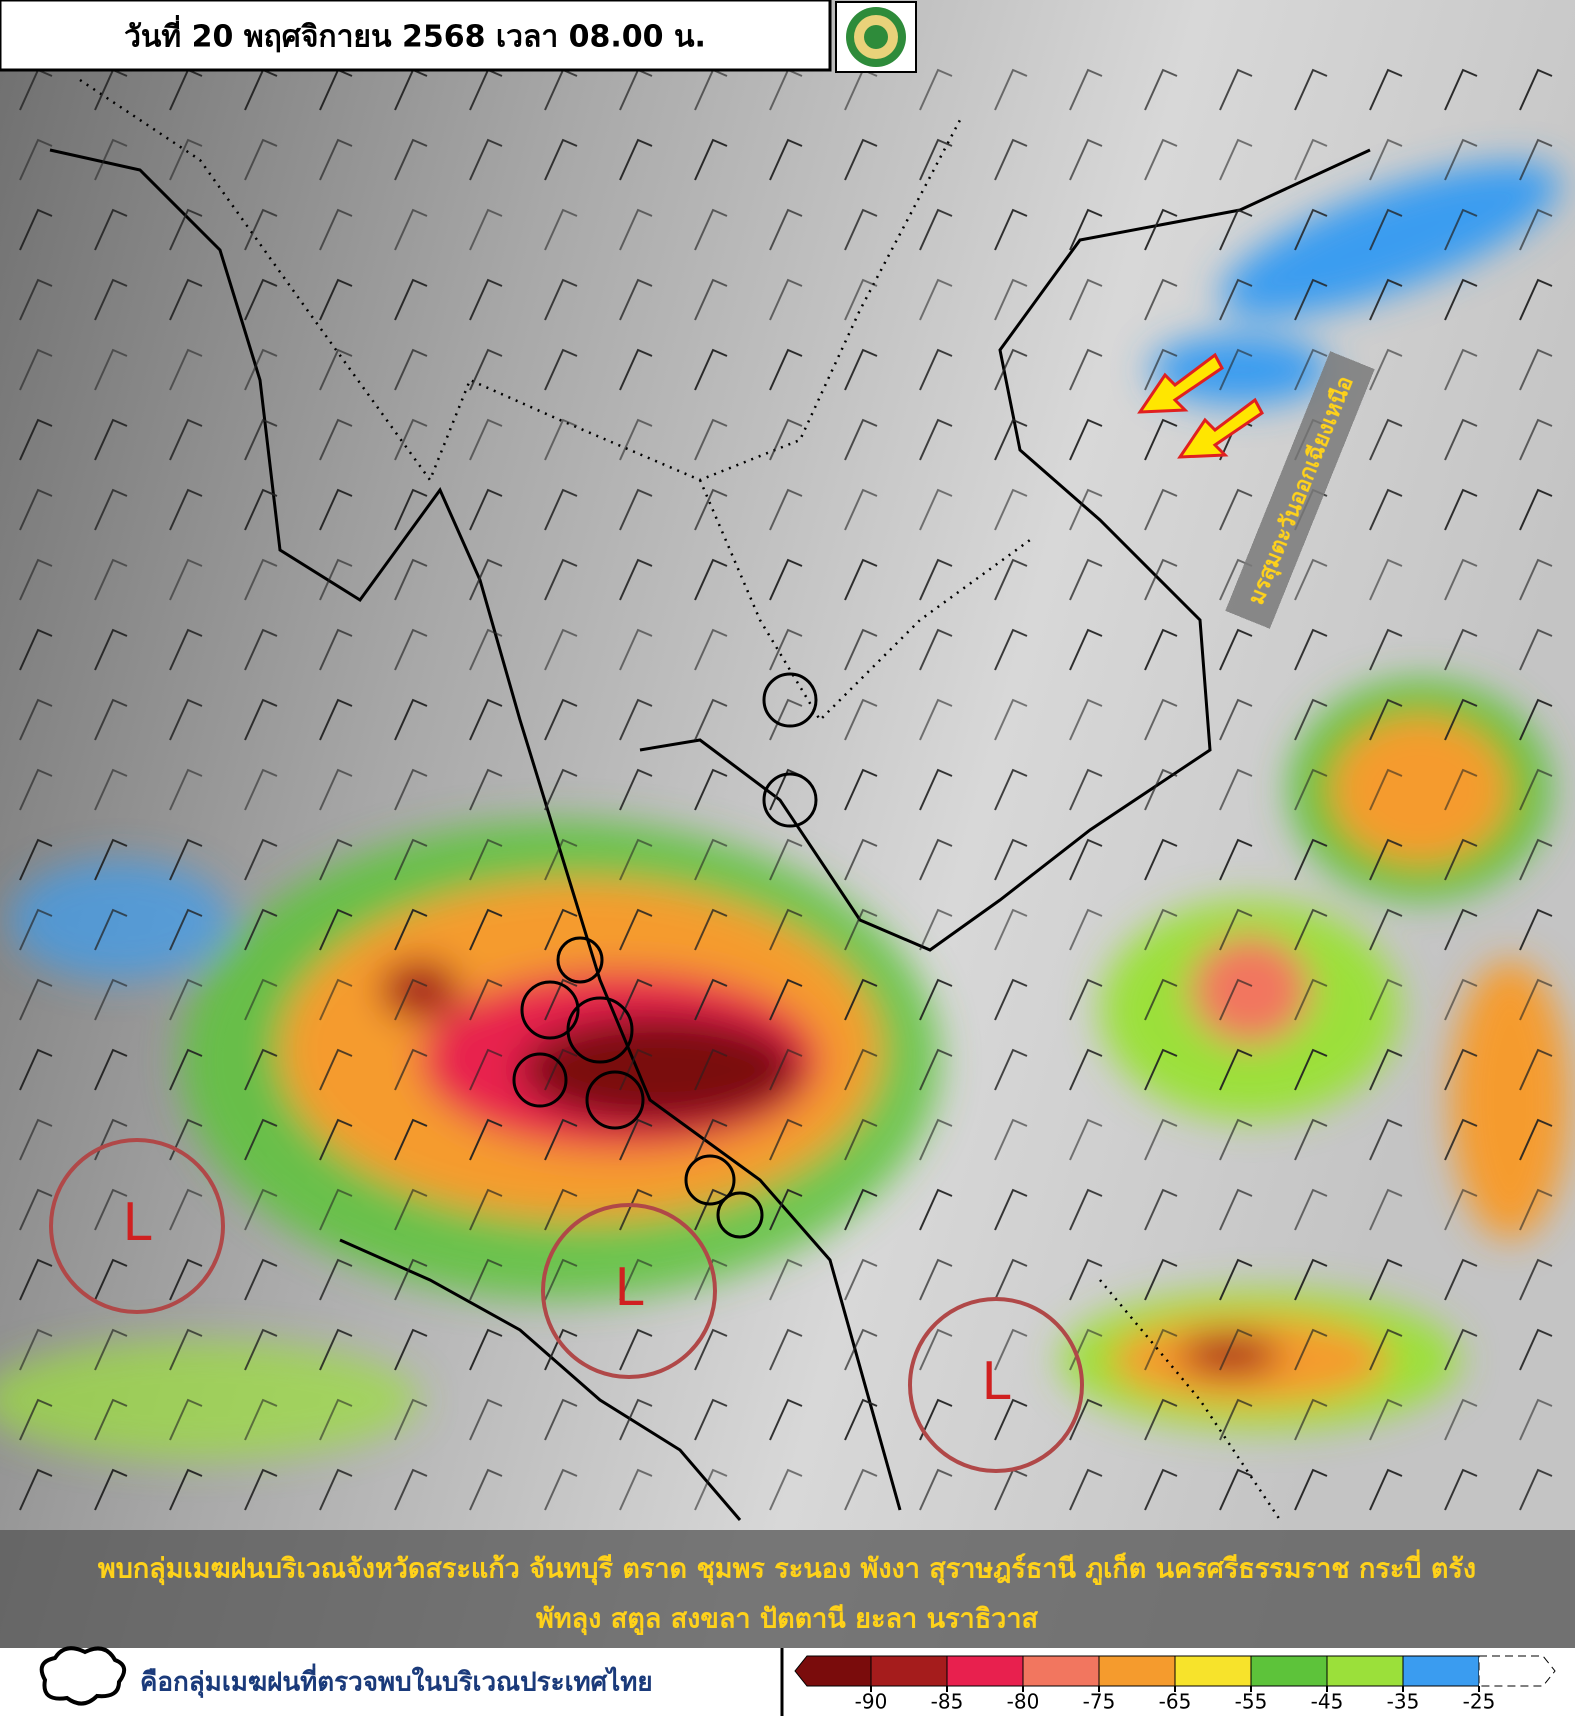 The width and height of the screenshot is (1575, 1716). Describe the element at coordinates (996, 1385) in the screenshot. I see `low-circle` at that location.